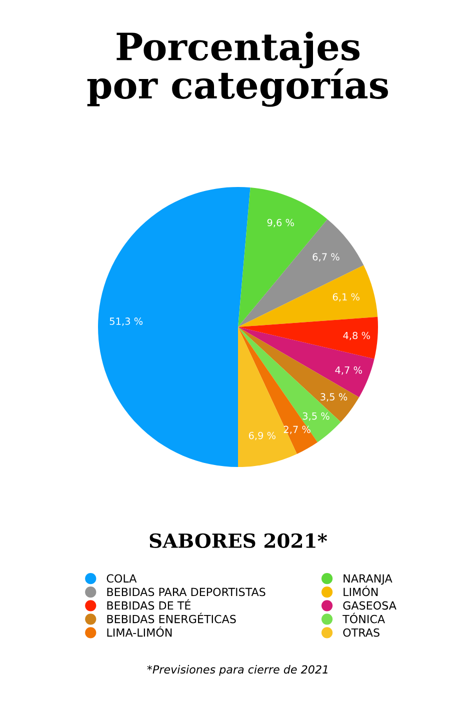 This screenshot has width=476, height=702. Describe the element at coordinates (139, 631) in the screenshot. I see `legend-label: LIMA-LIMÓN` at that location.